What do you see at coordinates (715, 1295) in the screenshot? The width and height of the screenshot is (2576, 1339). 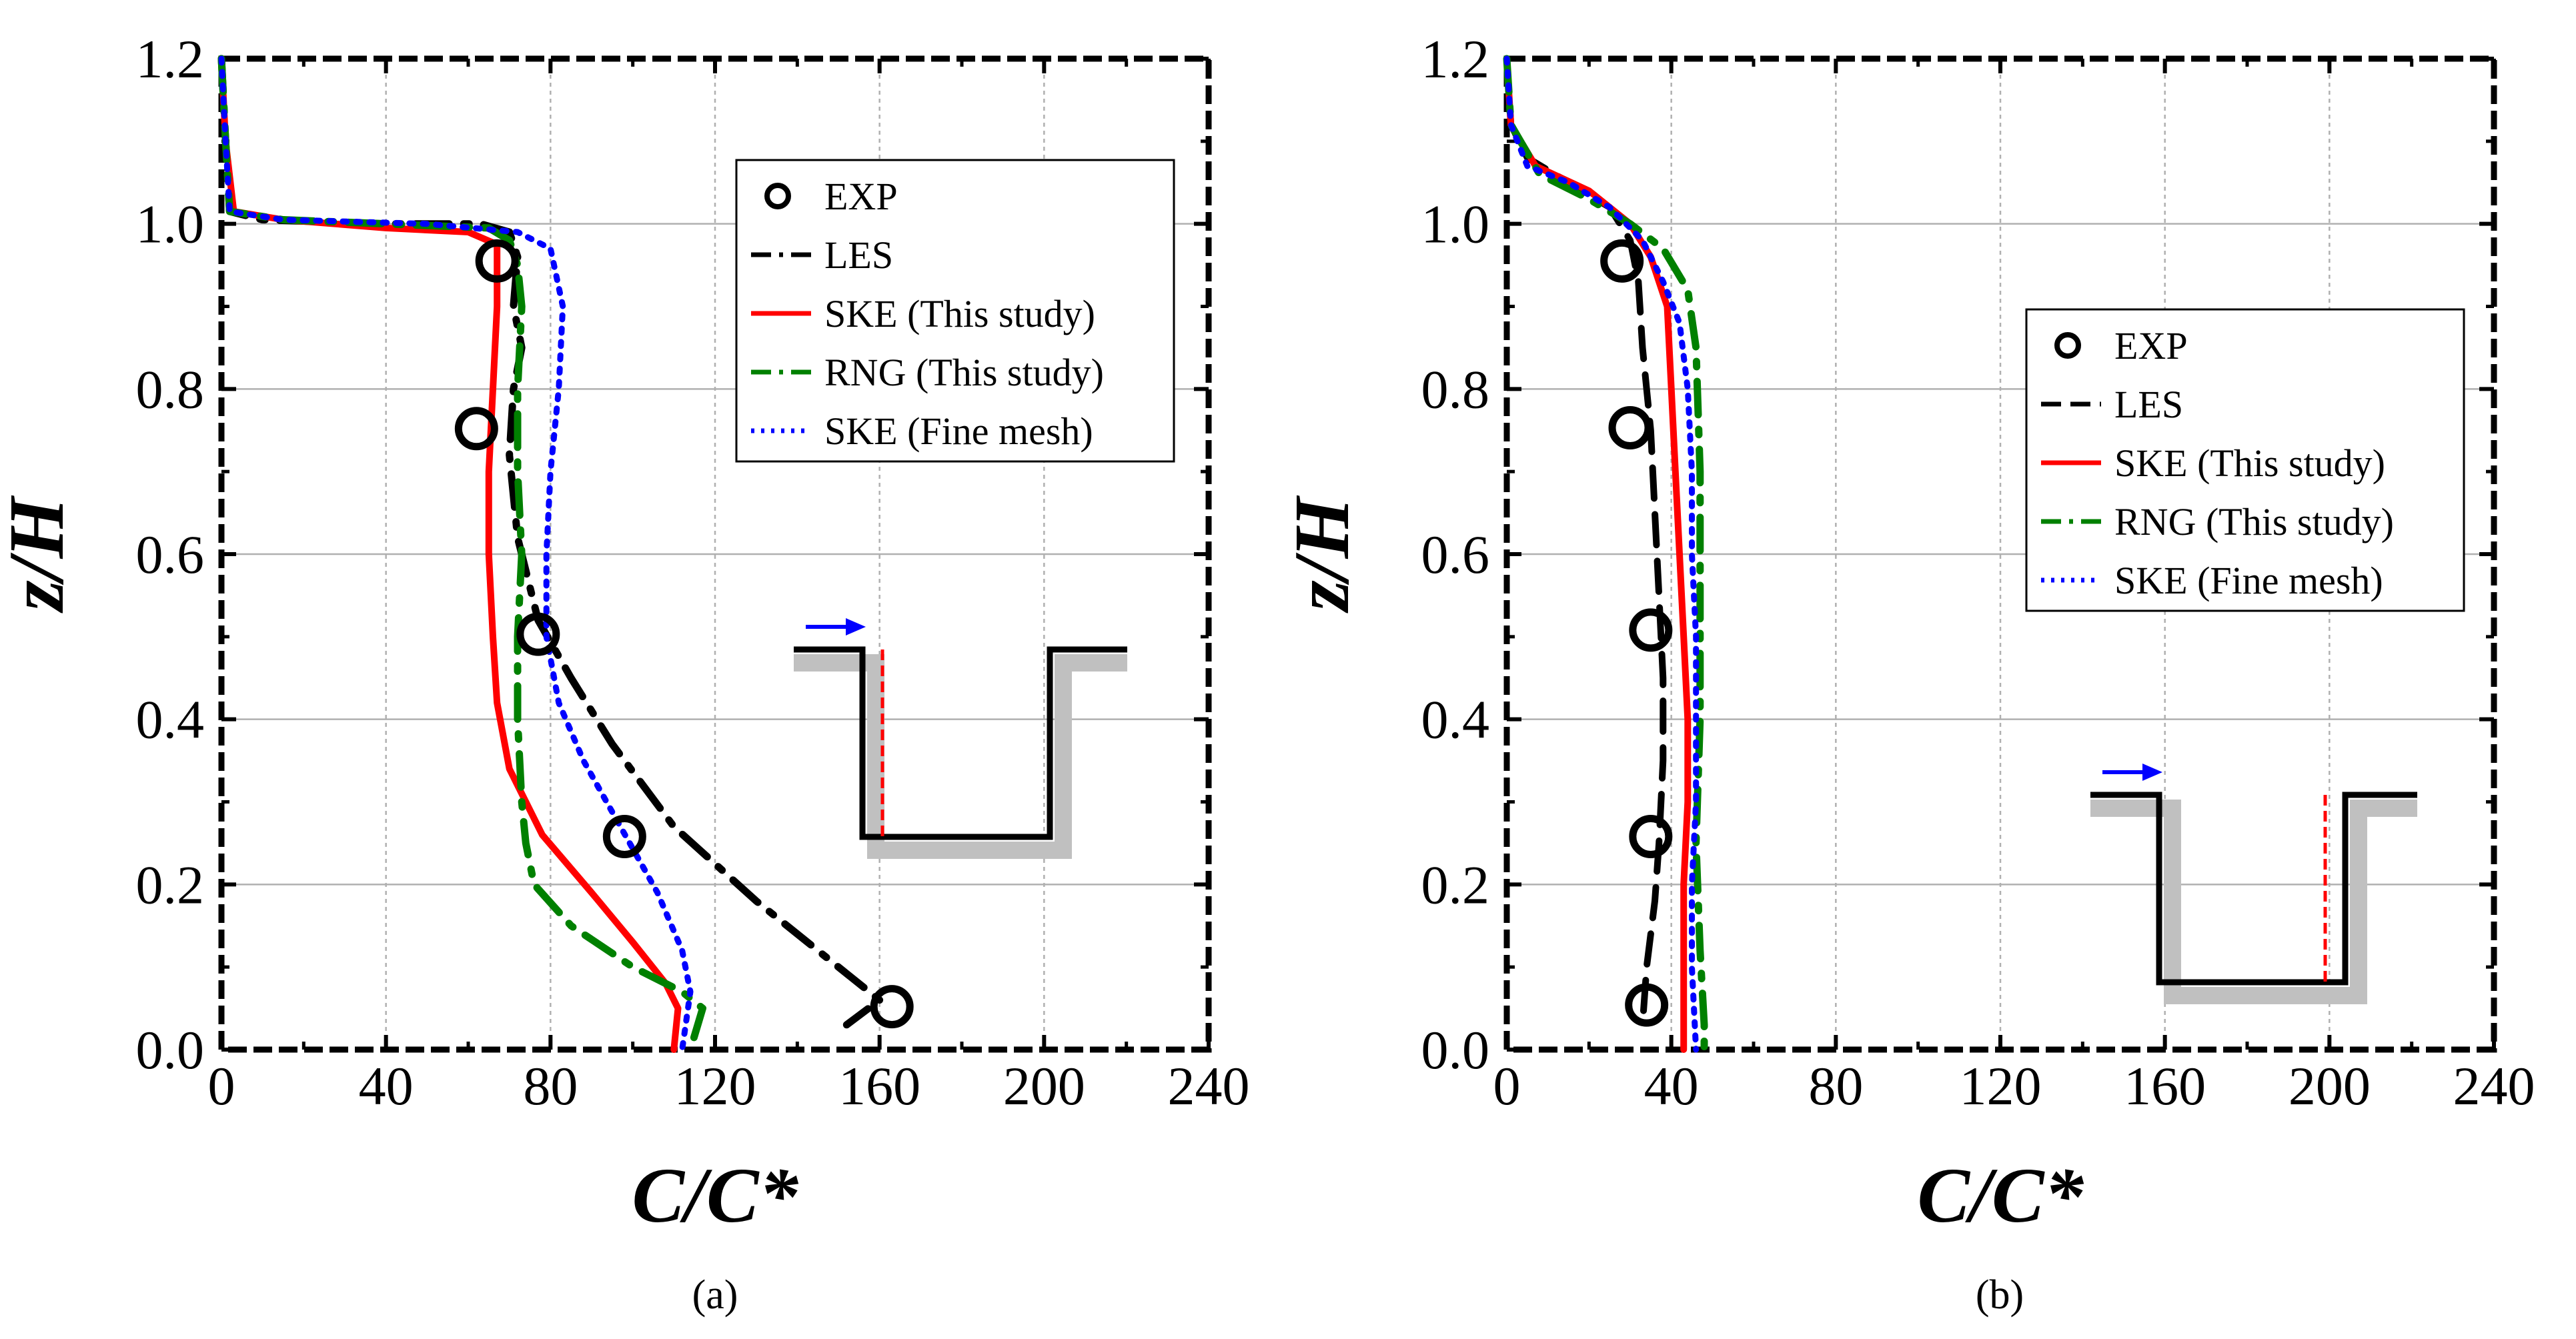 I see `panel-label: (a)` at bounding box center [715, 1295].